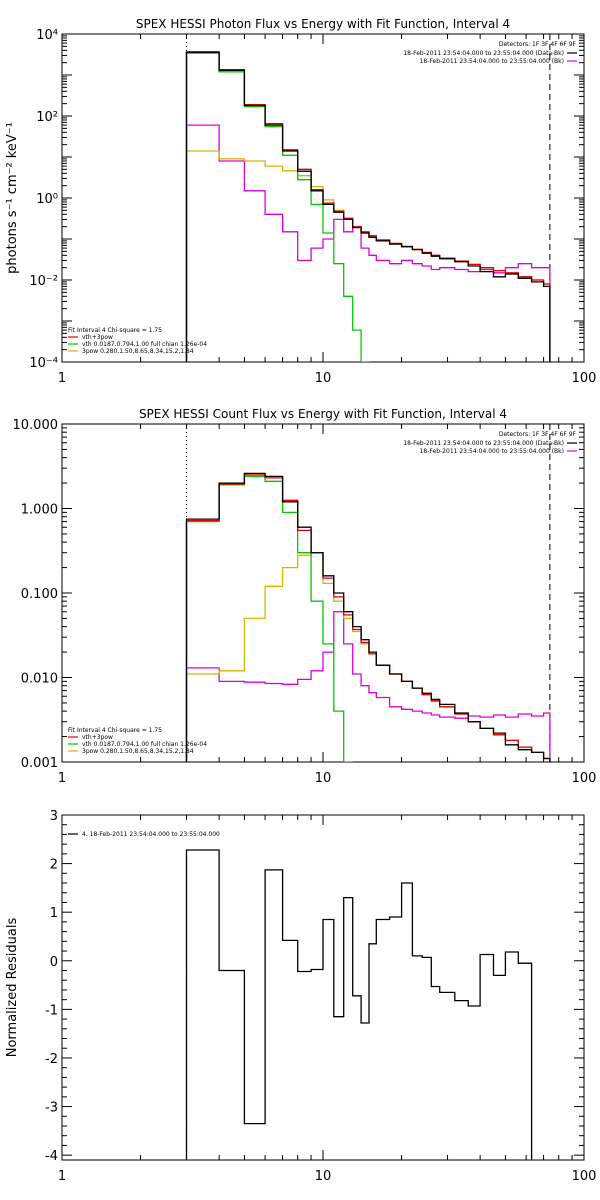 This screenshot has height=1200, width=600. I want to click on y-tick-label: -2, so click(51, 1059).